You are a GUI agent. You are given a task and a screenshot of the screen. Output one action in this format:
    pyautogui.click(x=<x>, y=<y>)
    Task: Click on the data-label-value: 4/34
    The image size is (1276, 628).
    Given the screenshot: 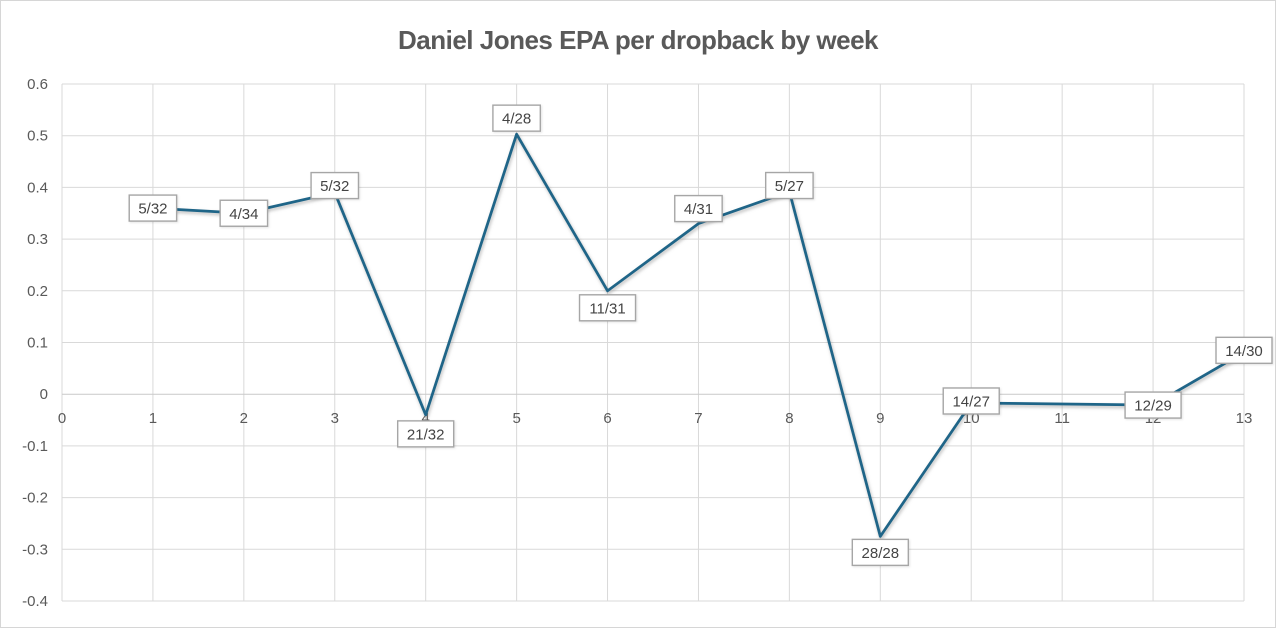 What is the action you would take?
    pyautogui.click(x=243, y=214)
    